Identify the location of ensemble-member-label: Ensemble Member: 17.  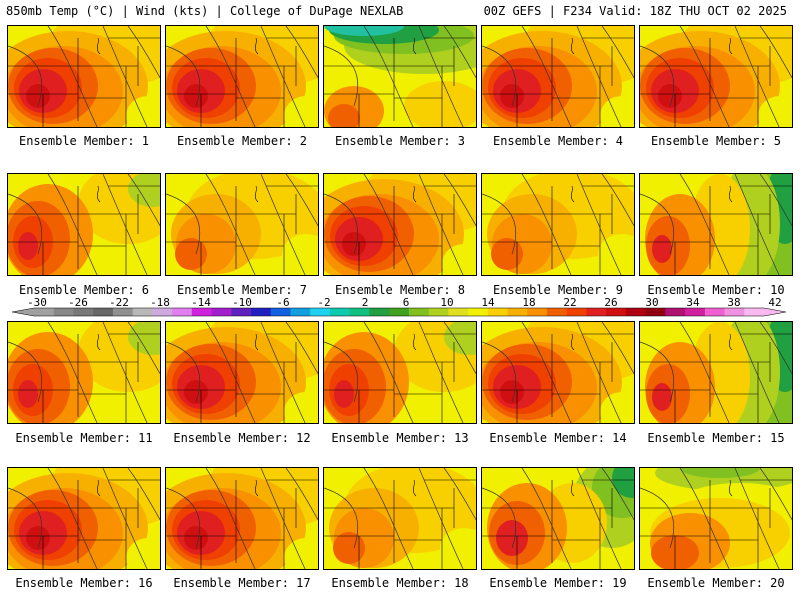
(242, 583).